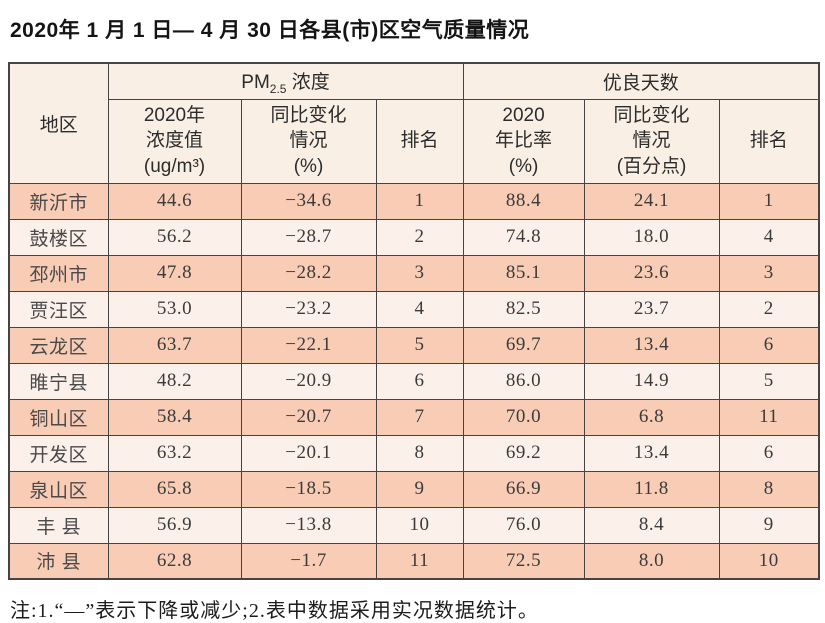 This screenshot has height=623, width=825. Describe the element at coordinates (308, 345) in the screenshot. I see `cell-pm-change: −22.1` at that location.